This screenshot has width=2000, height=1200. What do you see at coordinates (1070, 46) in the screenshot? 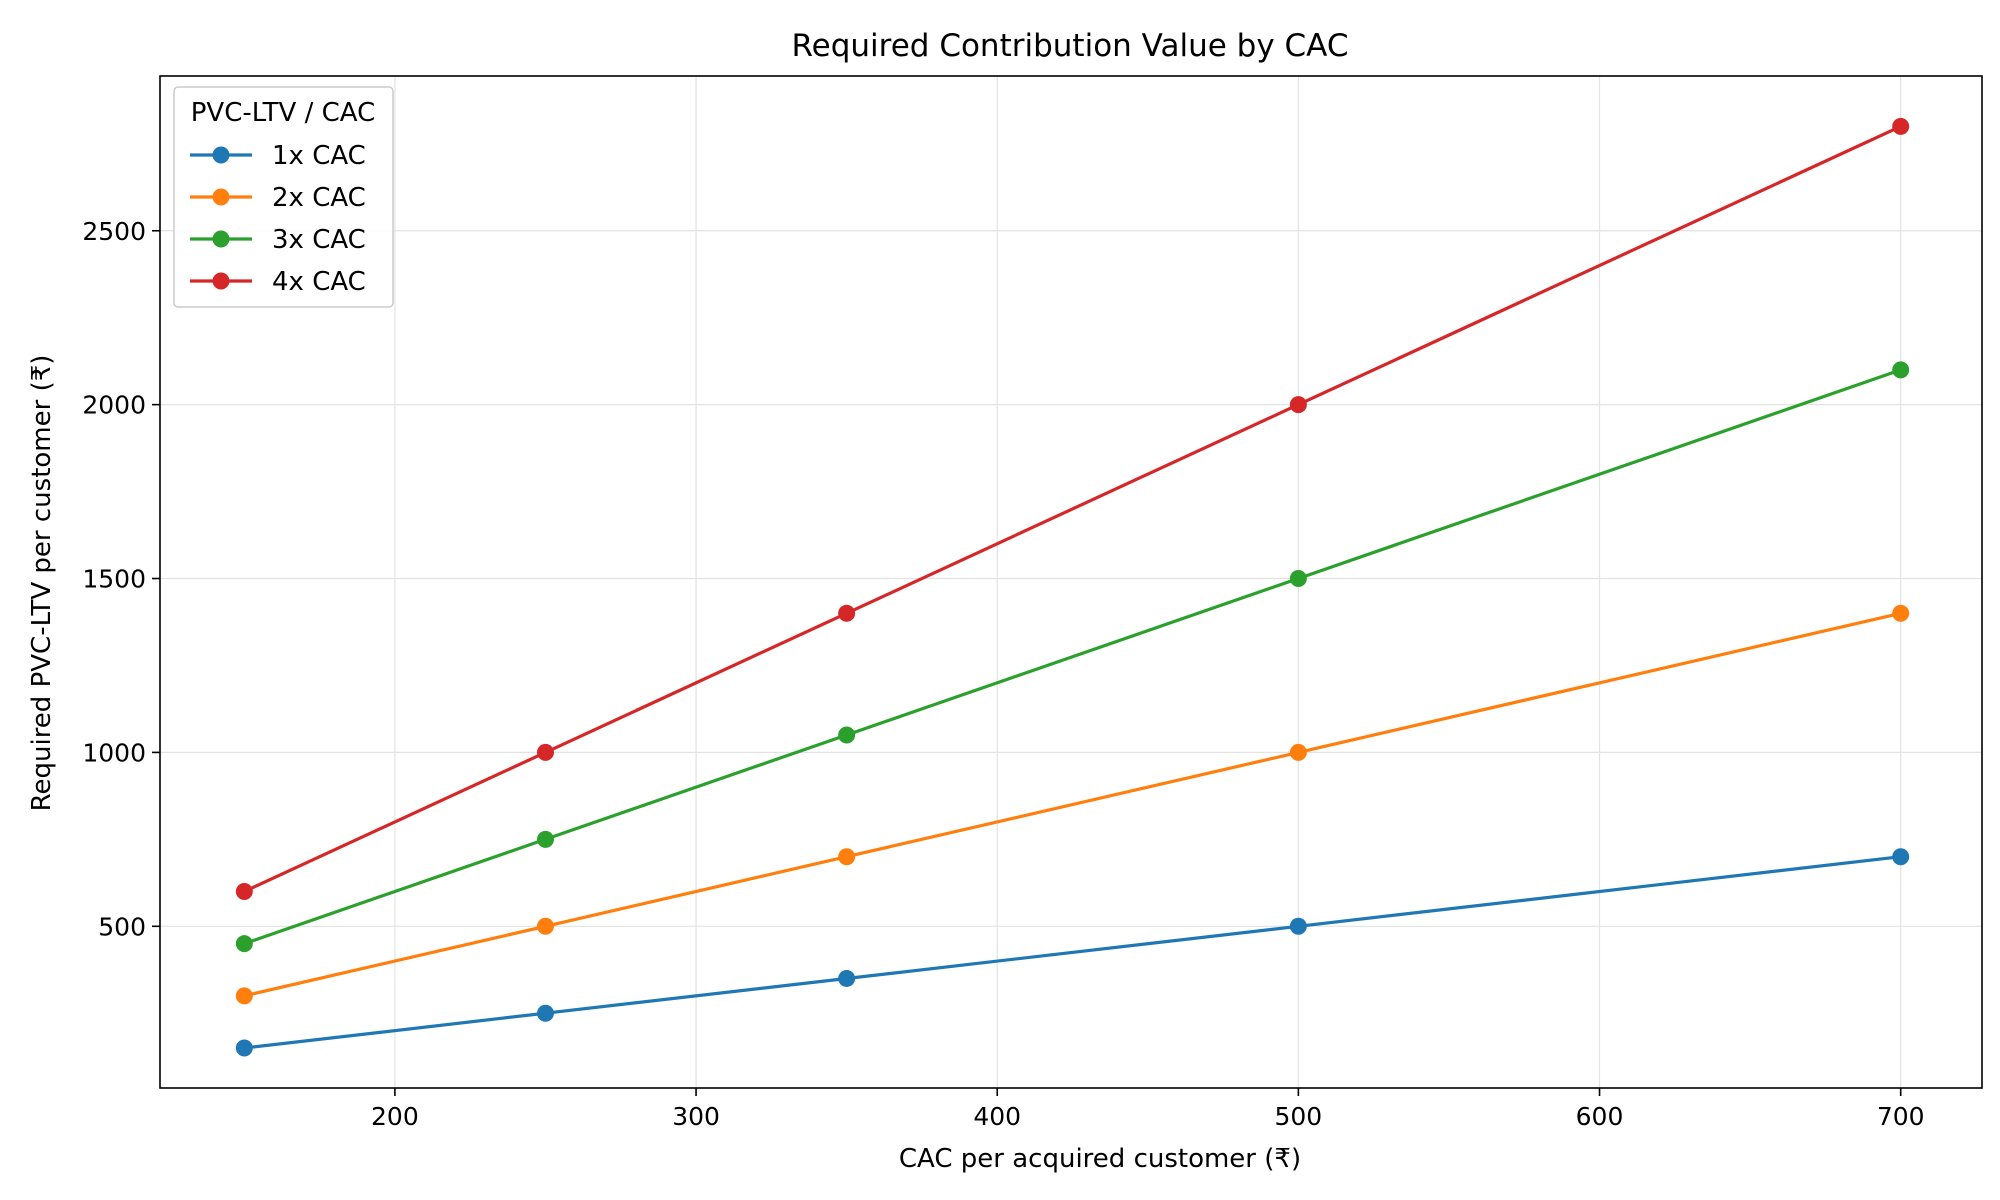
I see `chart-title: Required Contribution Value by CAC` at bounding box center [1070, 46].